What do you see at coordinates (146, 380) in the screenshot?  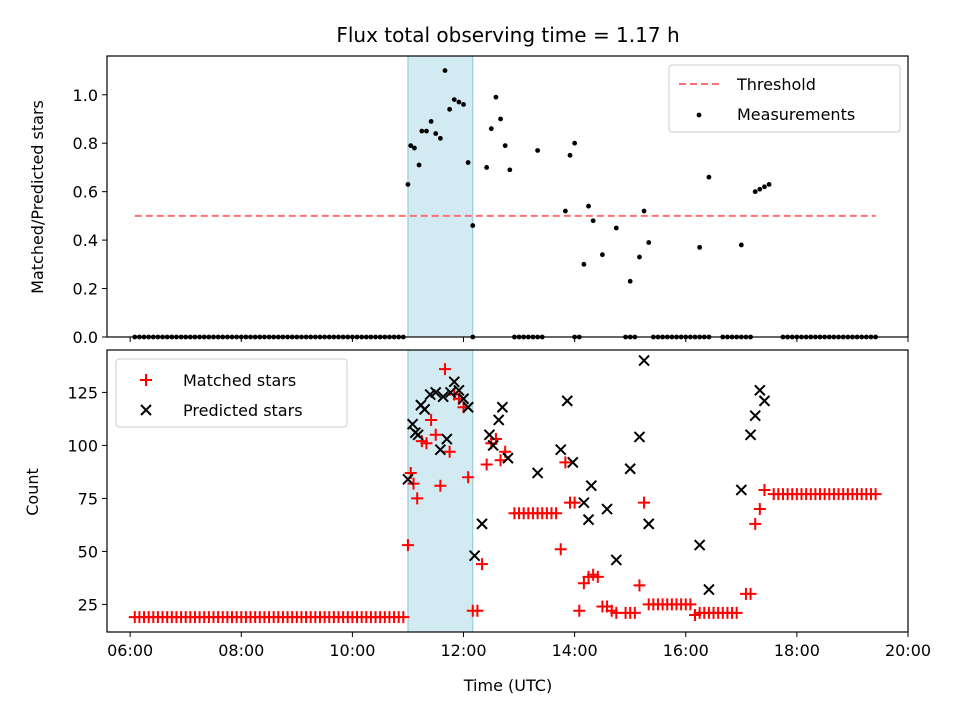 I see `legend-matched-swatch` at bounding box center [146, 380].